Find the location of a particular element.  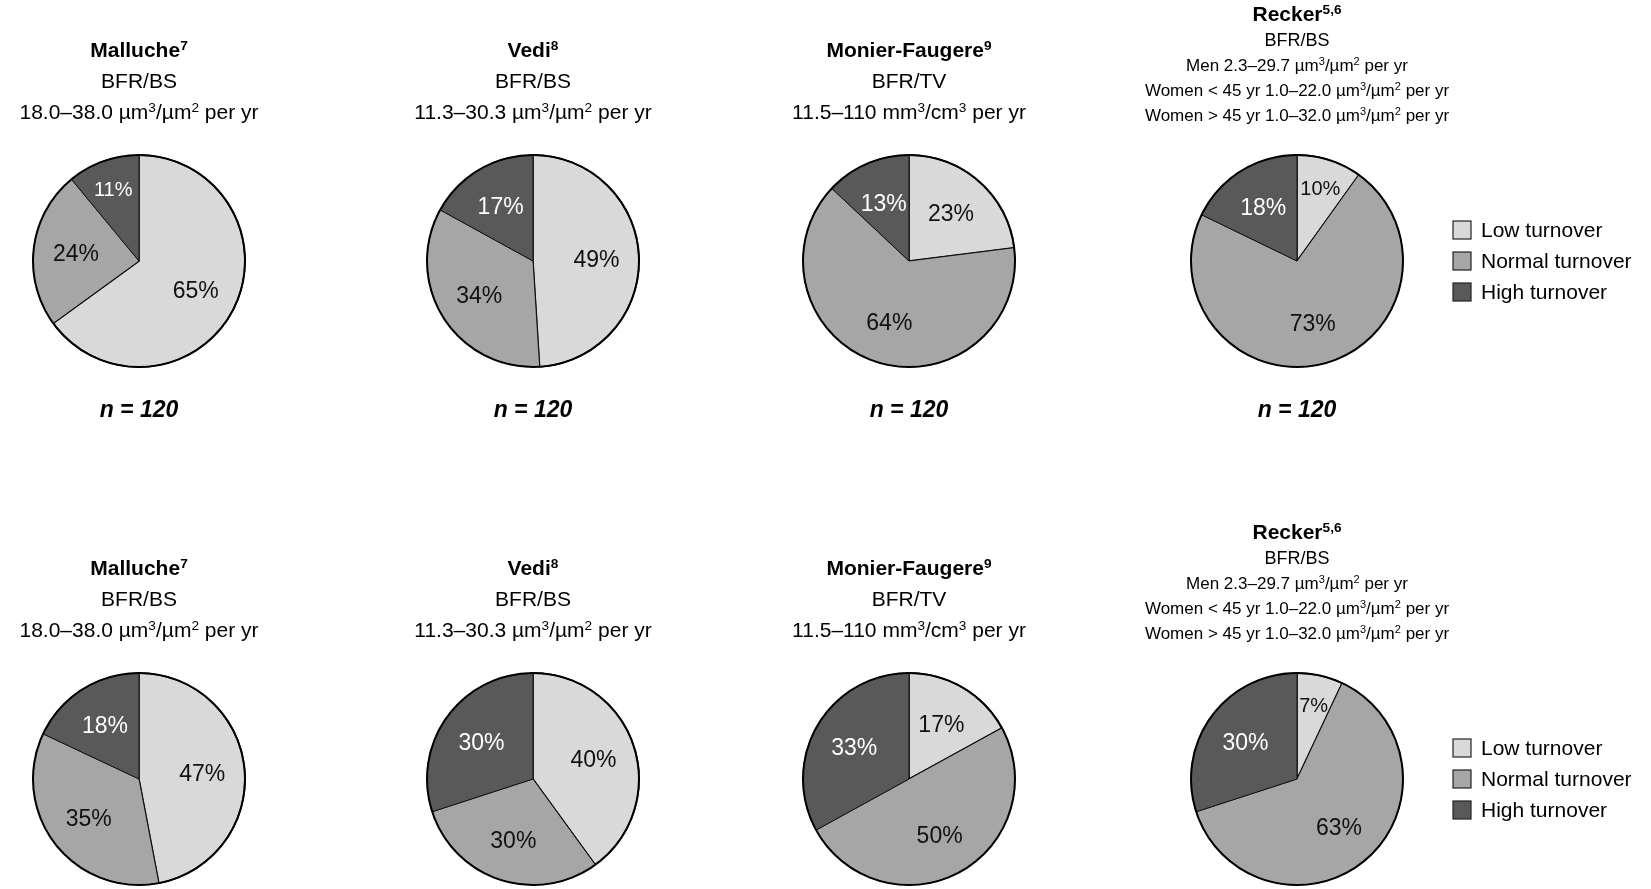

data-label: 73% is located at coordinates (1312, 322).